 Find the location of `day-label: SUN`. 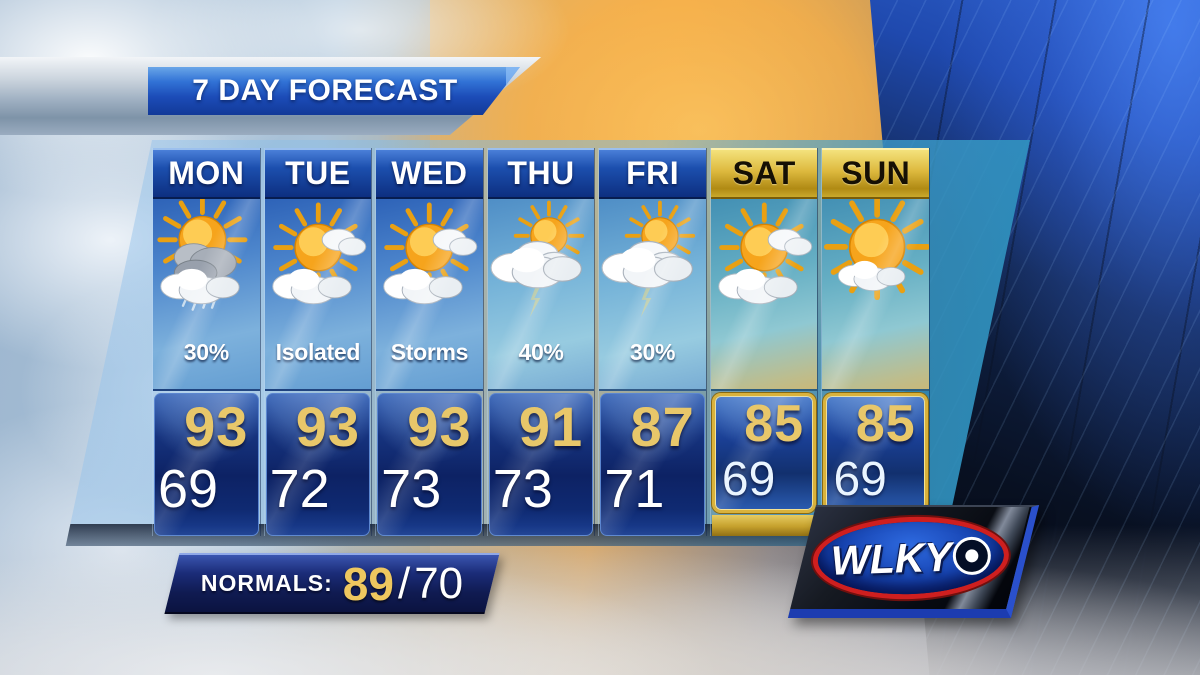

day-label: SUN is located at coordinates (876, 173).